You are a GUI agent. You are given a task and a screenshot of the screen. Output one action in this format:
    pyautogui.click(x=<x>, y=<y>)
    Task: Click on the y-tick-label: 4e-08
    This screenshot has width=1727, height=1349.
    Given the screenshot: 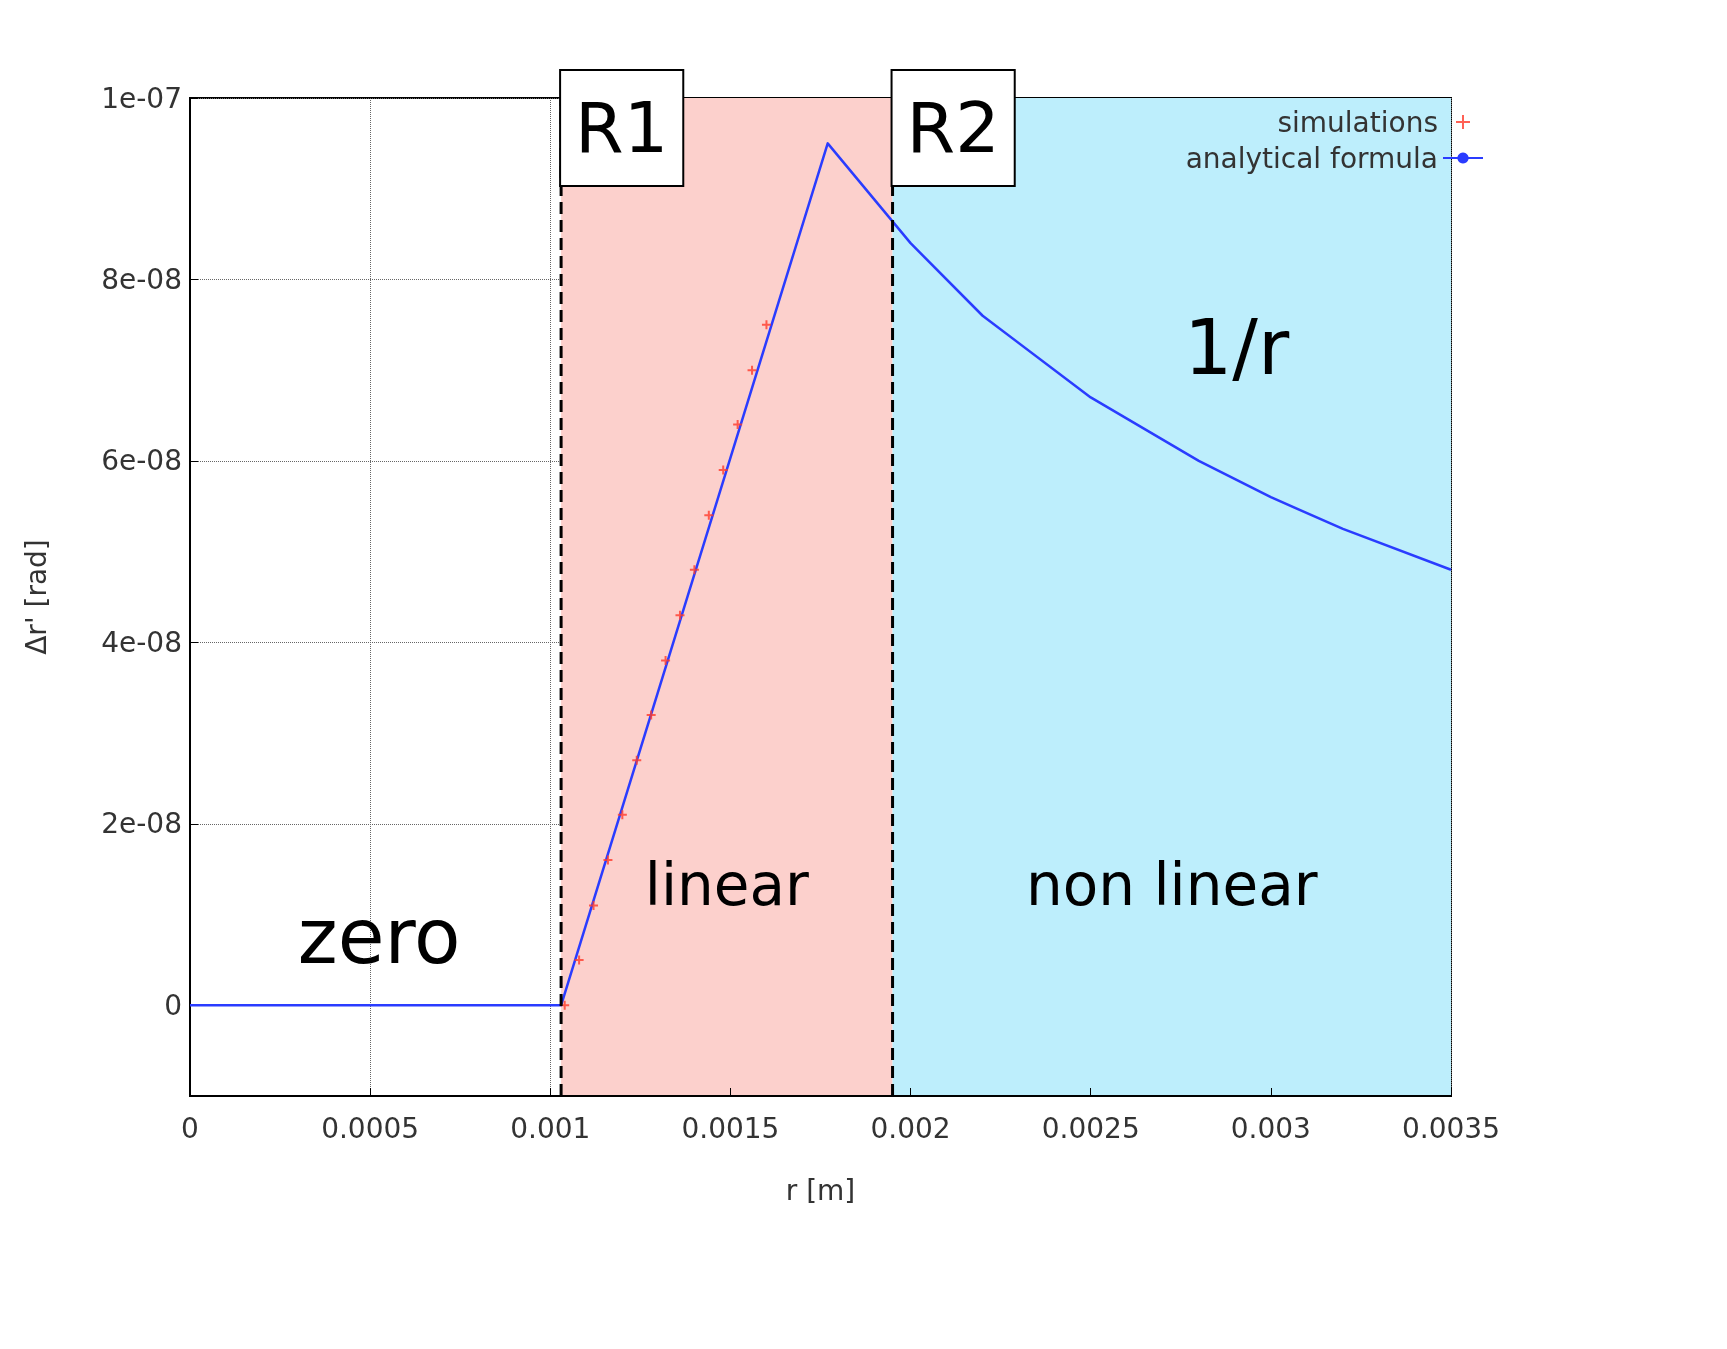 What is the action you would take?
    pyautogui.click(x=141, y=642)
    